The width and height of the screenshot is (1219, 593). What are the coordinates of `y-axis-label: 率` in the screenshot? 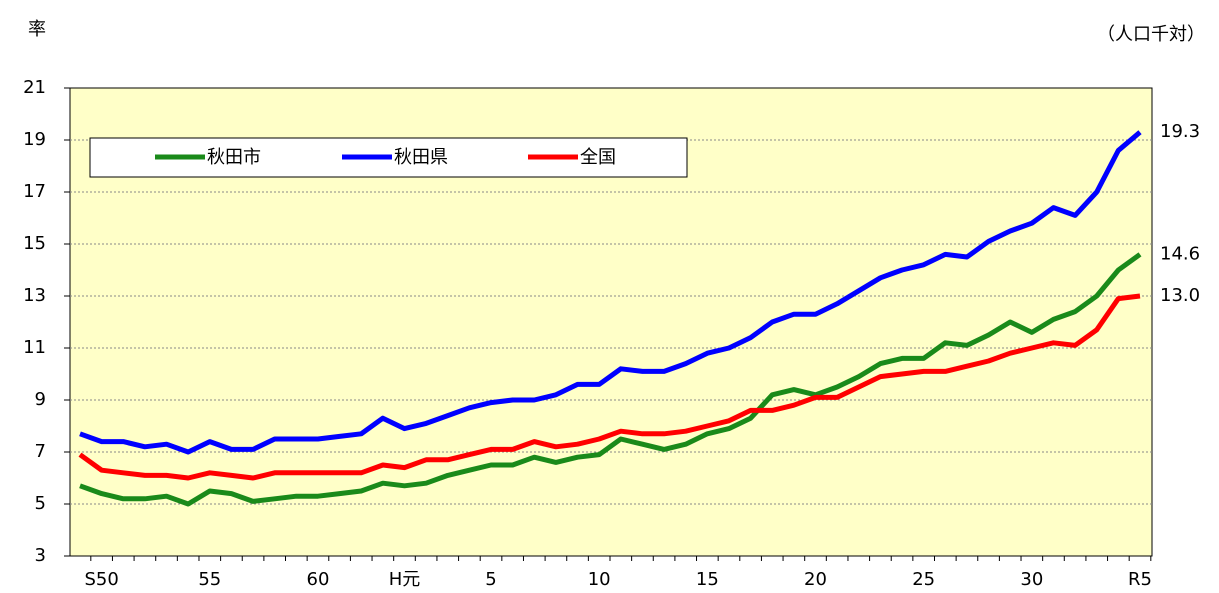 It's located at (37, 29).